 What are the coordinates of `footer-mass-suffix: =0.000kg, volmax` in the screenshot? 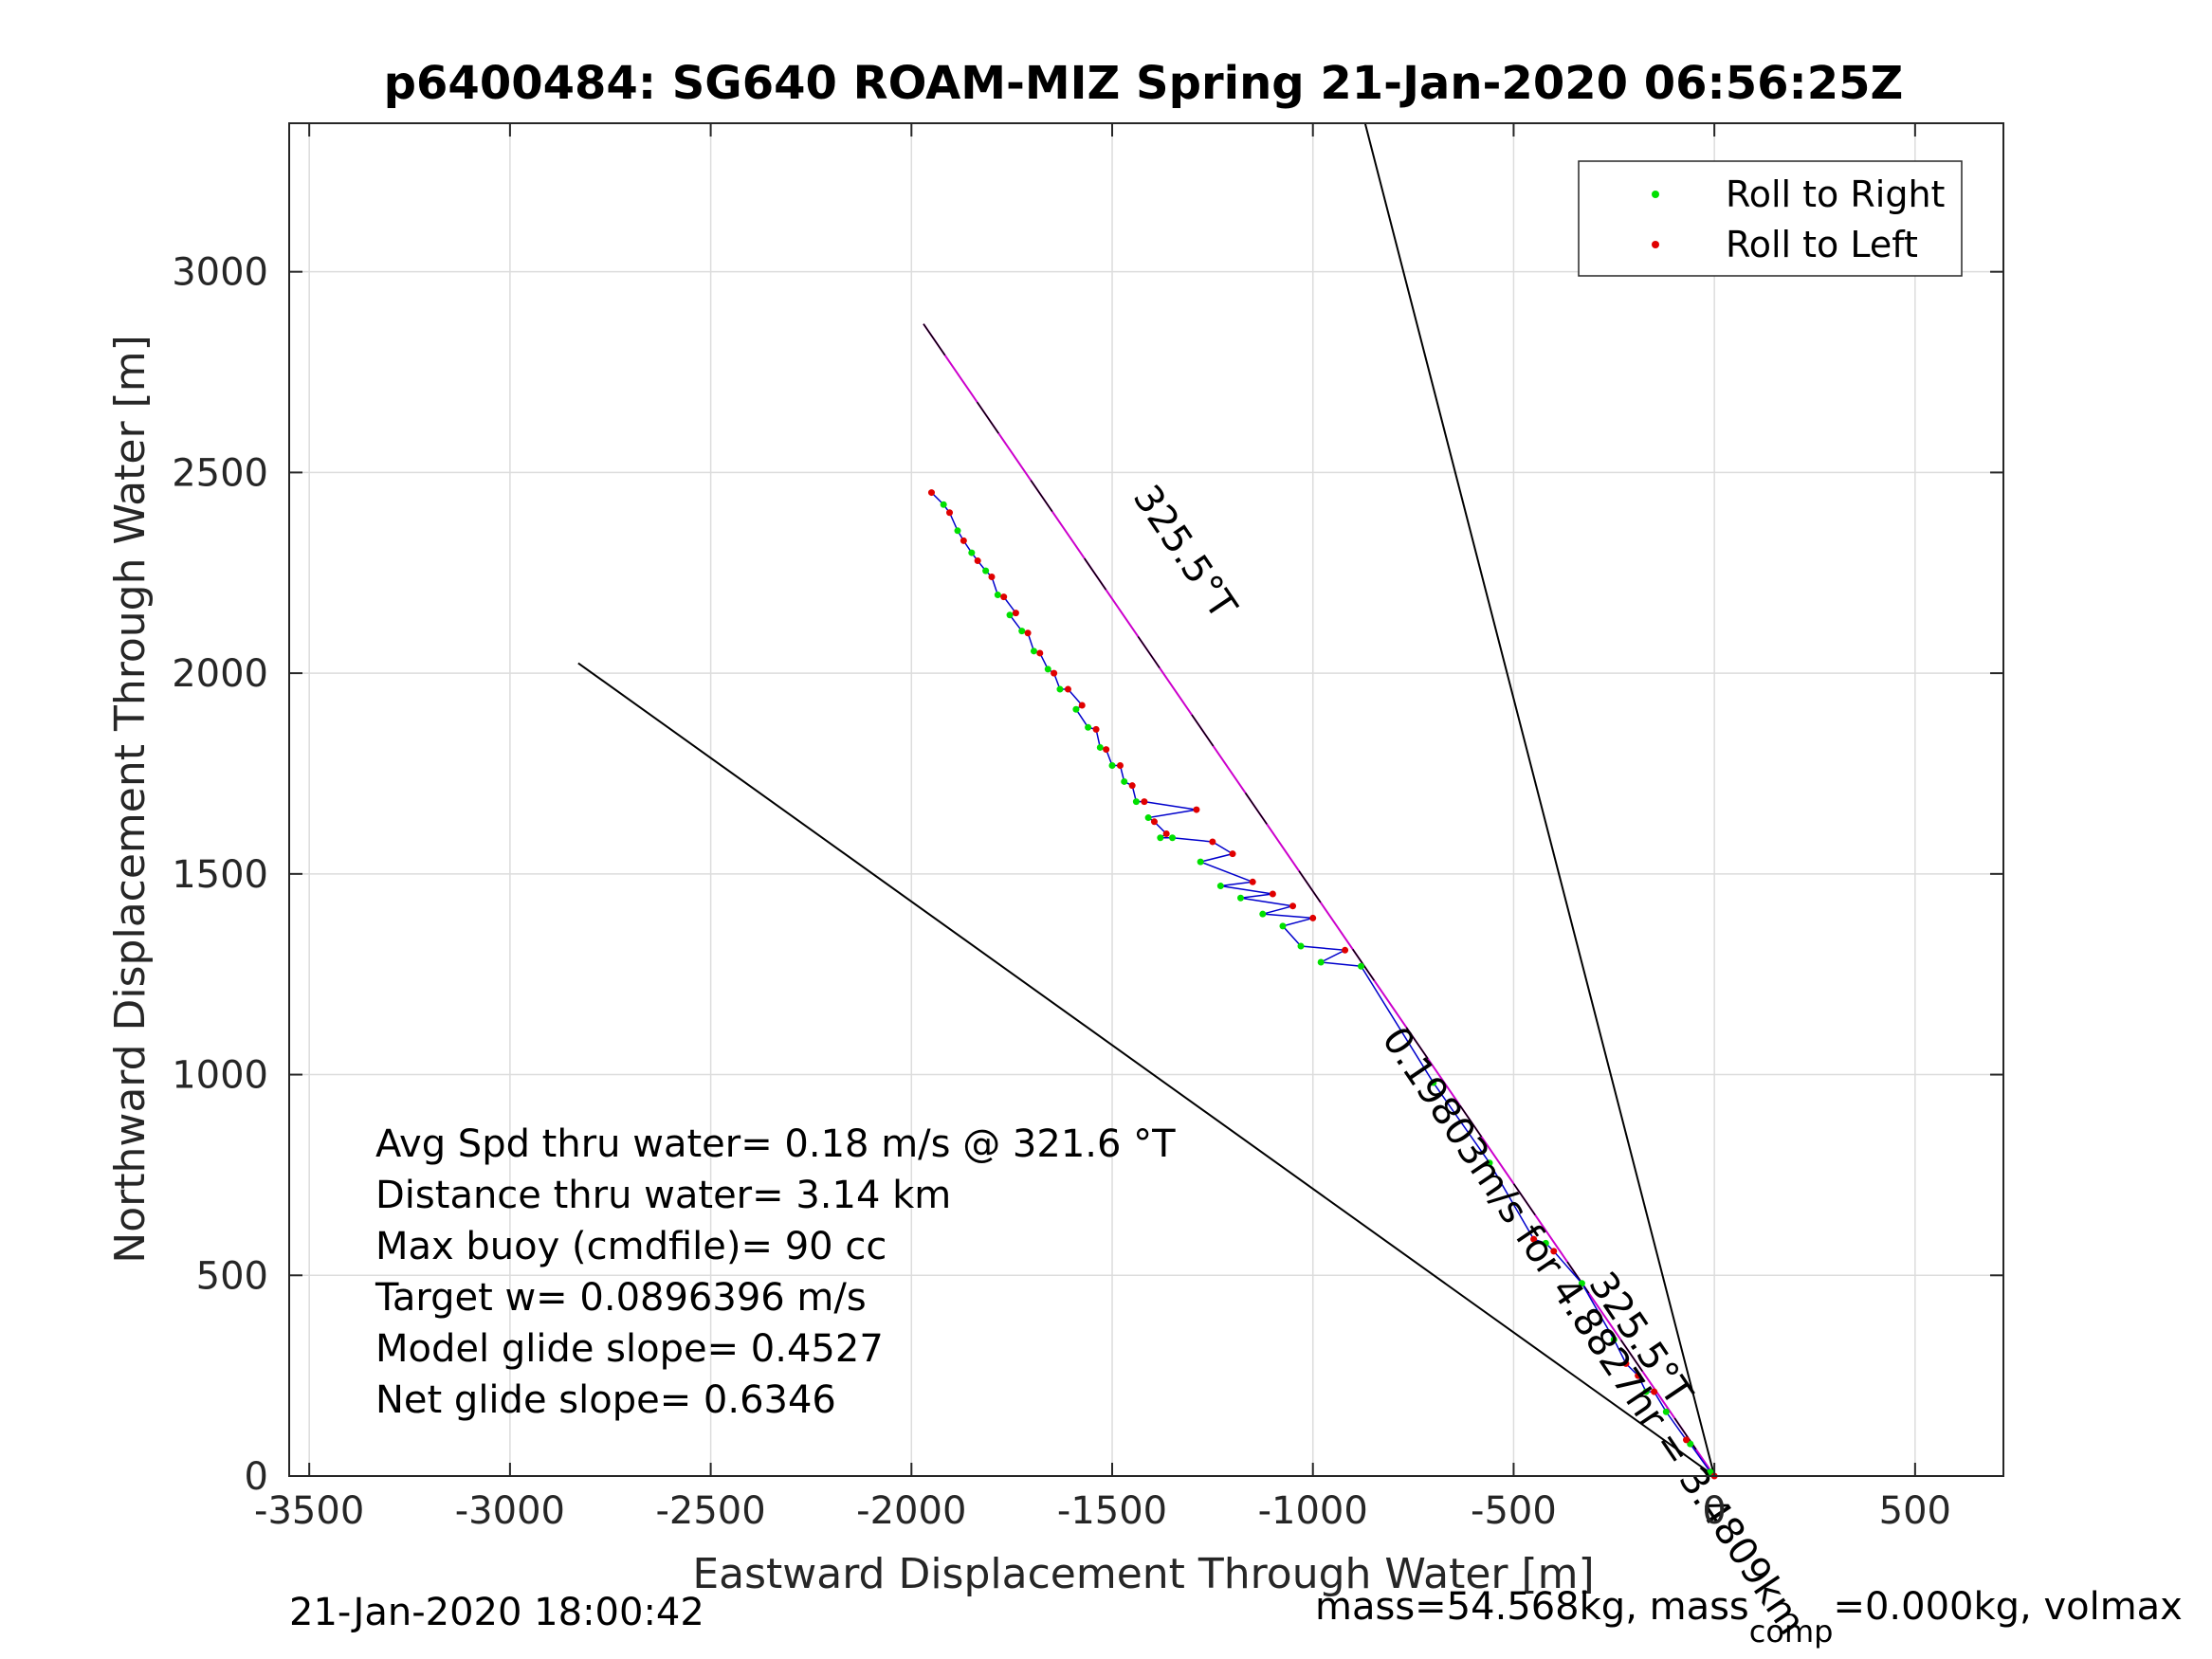 It's located at (2007, 1607).